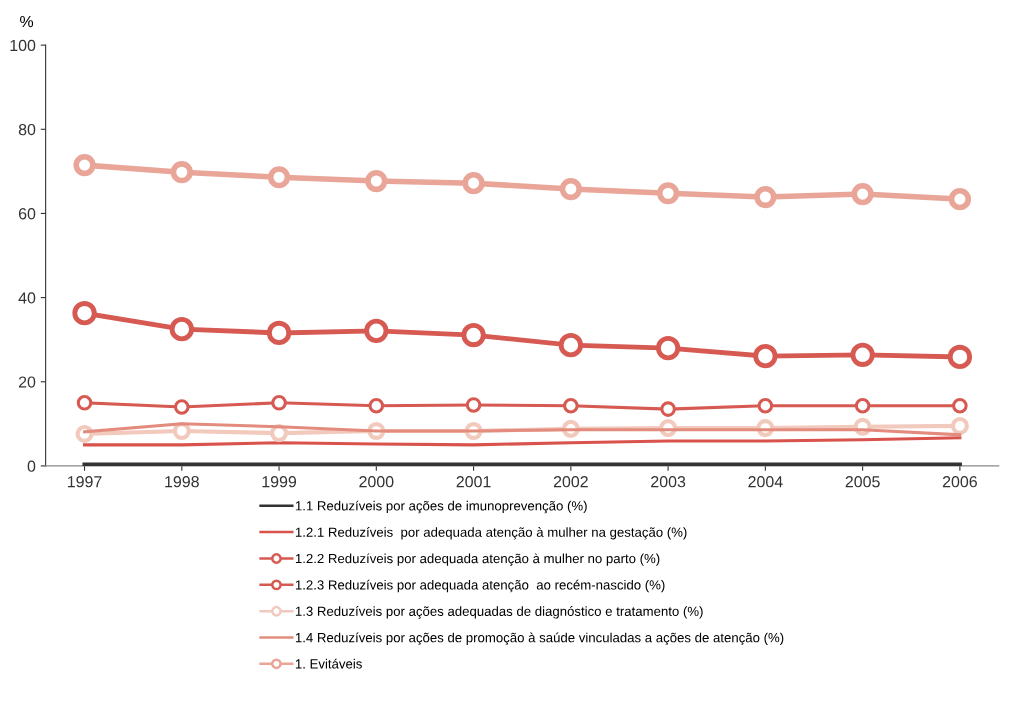 The height and width of the screenshot is (728, 1014). Describe the element at coordinates (959, 482) in the screenshot. I see `x-tick-label: 2006` at that location.